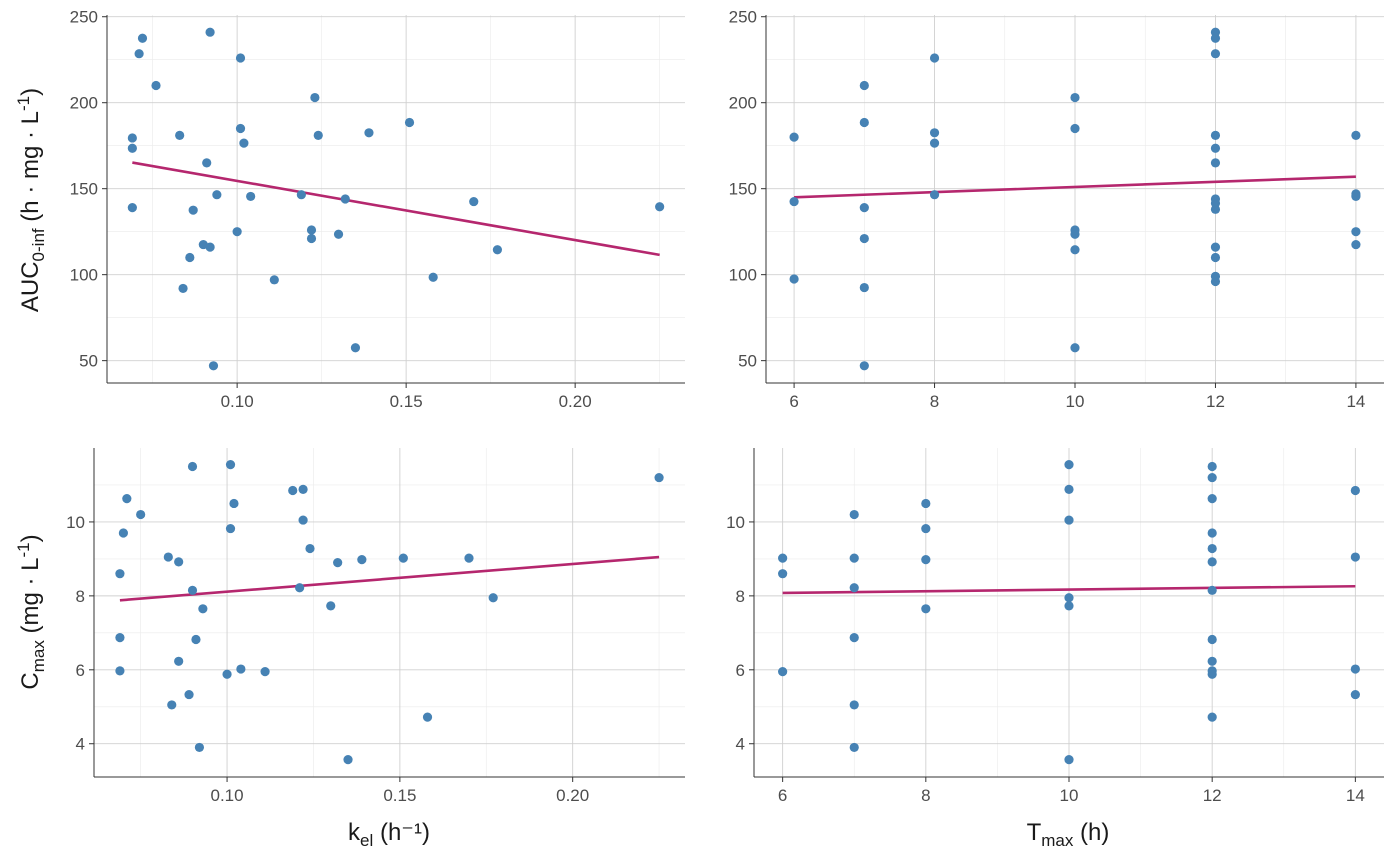 Image resolution: width=1400 pixels, height=866 pixels. Describe the element at coordinates (406, 401) in the screenshot. I see `x-tick-label: 0.15` at that location.